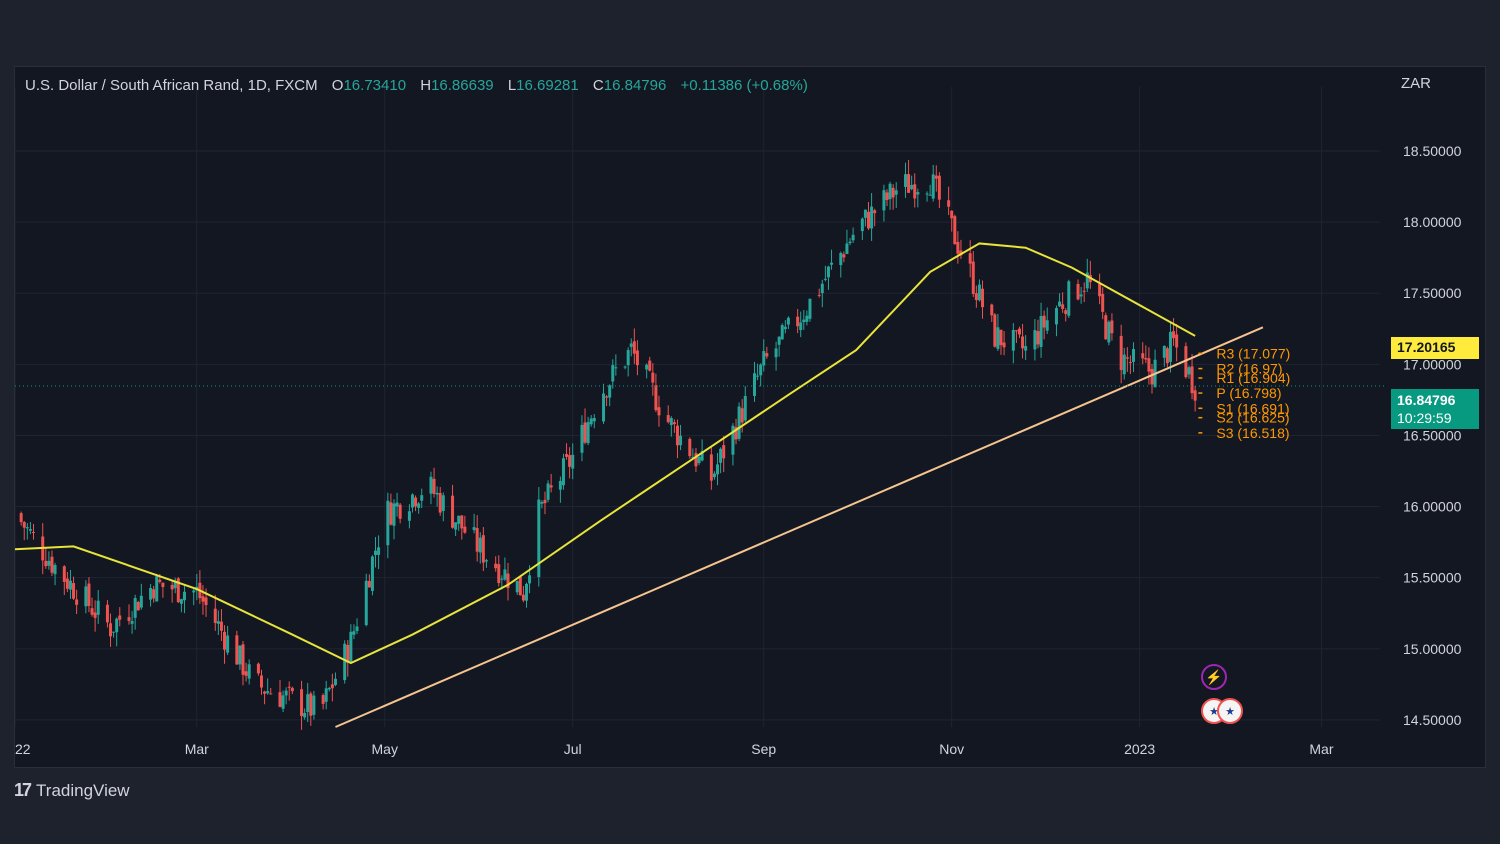 The height and width of the screenshot is (844, 1500). I want to click on tradingview-logo-icon: 17, so click(23, 790).